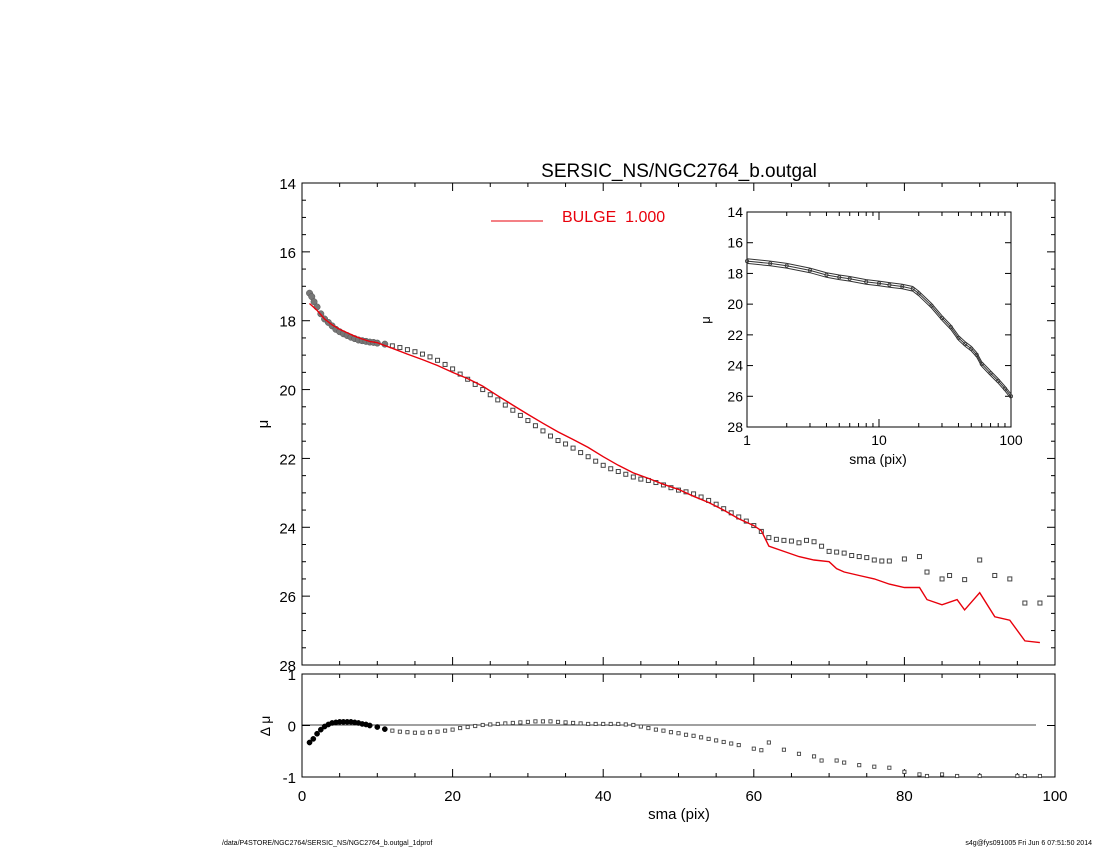  What do you see at coordinates (674, 749) in the screenshot?
I see `residual-data-points` at bounding box center [674, 749].